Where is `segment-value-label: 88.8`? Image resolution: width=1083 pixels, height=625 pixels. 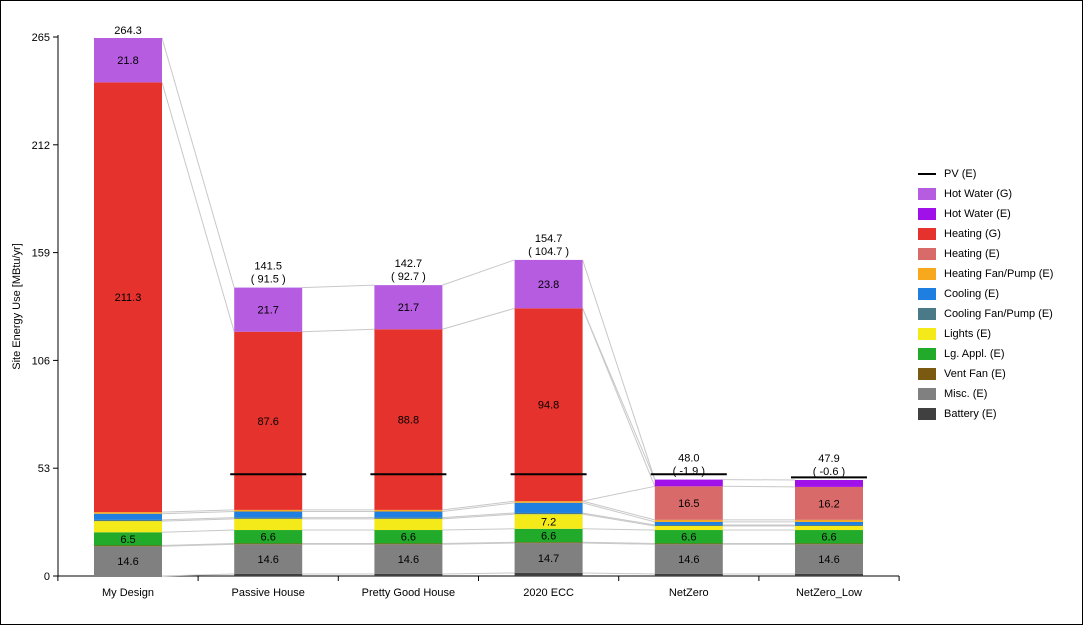 segment-value-label: 88.8 is located at coordinates (408, 421).